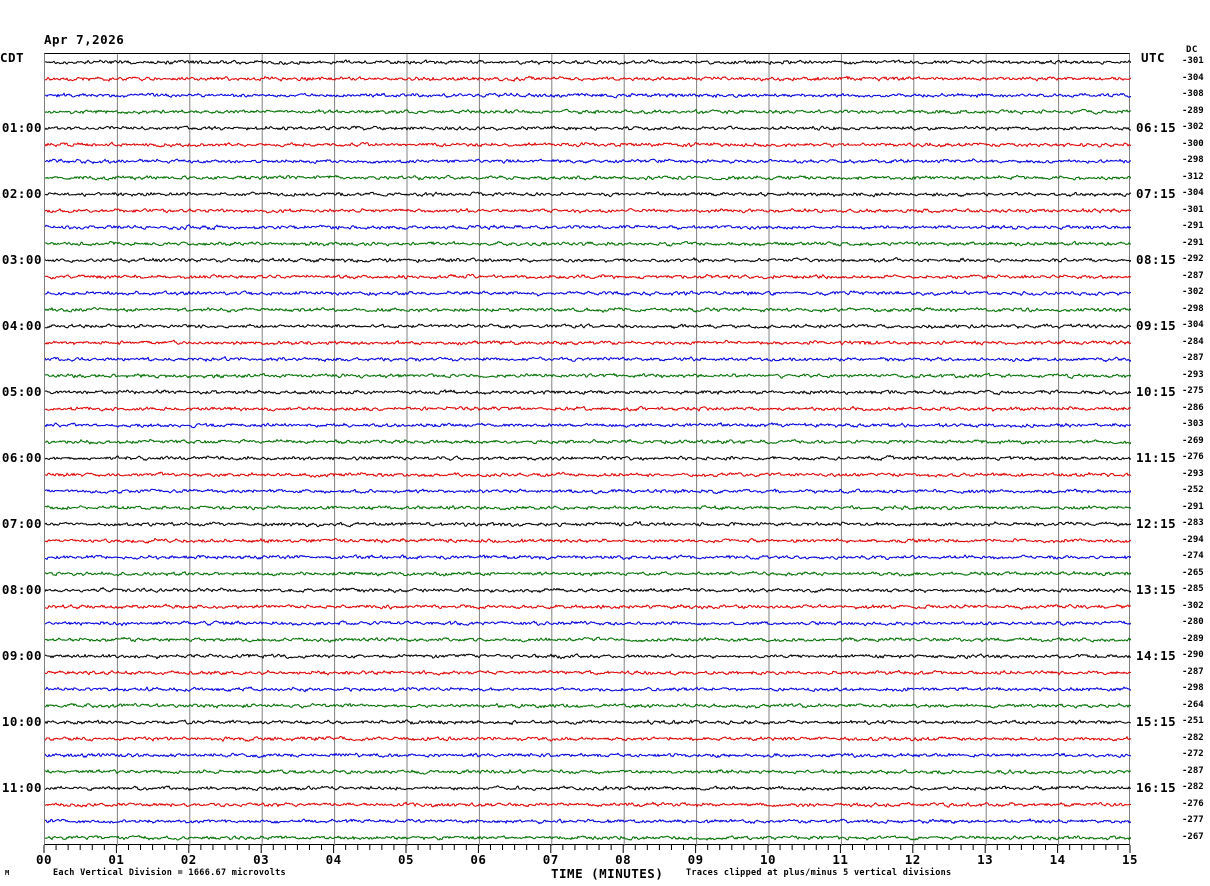 The height and width of the screenshot is (886, 1210). Describe the element at coordinates (21, 458) in the screenshot. I see `cdt-hour-label: 06:00` at that location.